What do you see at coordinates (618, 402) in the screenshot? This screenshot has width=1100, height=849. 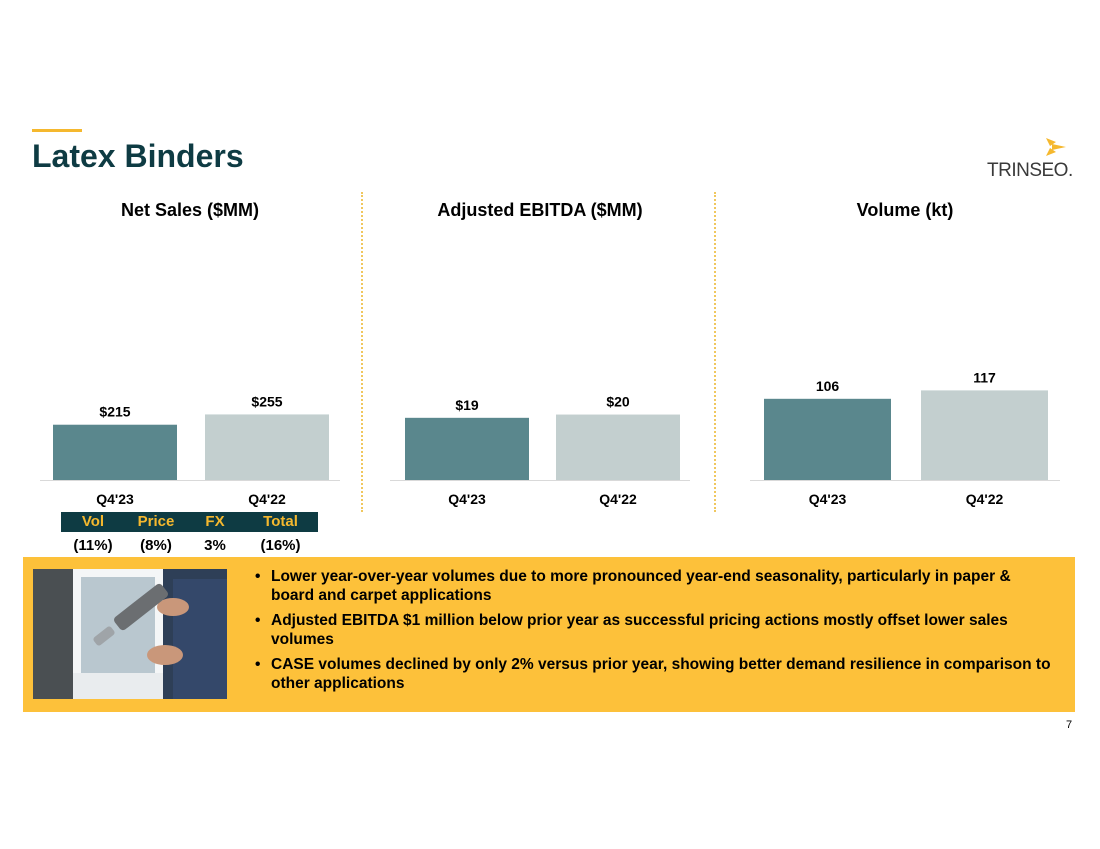 I see `data-label: $20` at bounding box center [618, 402].